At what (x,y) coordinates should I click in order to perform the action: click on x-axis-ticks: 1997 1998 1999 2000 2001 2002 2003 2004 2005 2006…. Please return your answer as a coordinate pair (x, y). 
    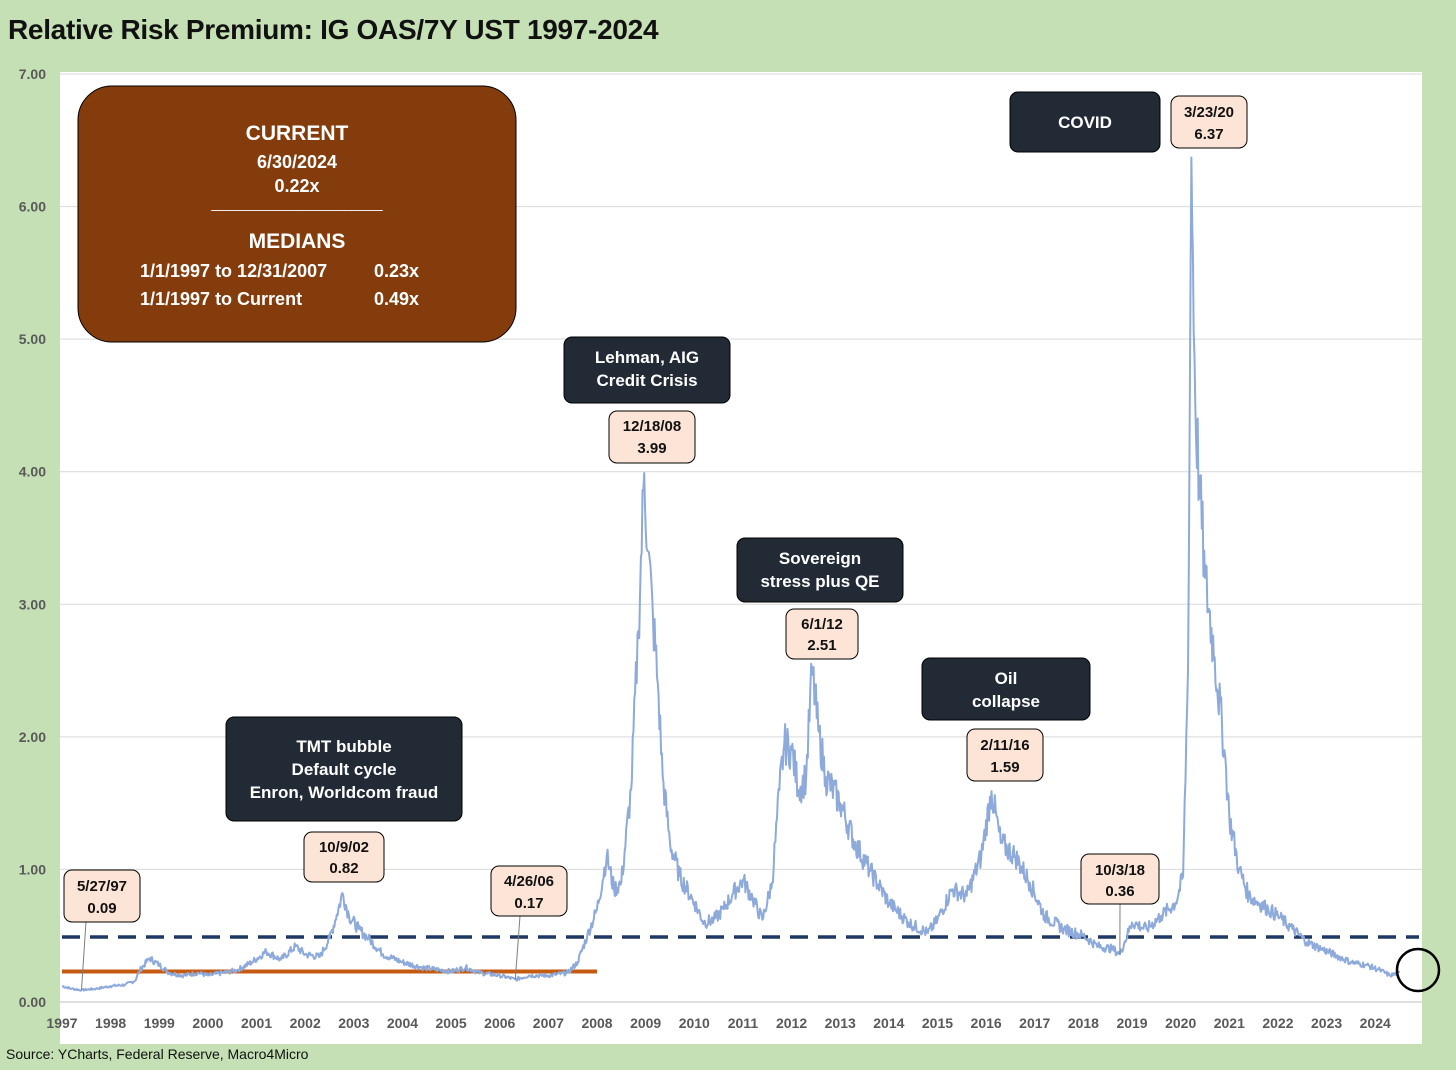
    Looking at the image, I should click on (718, 1023).